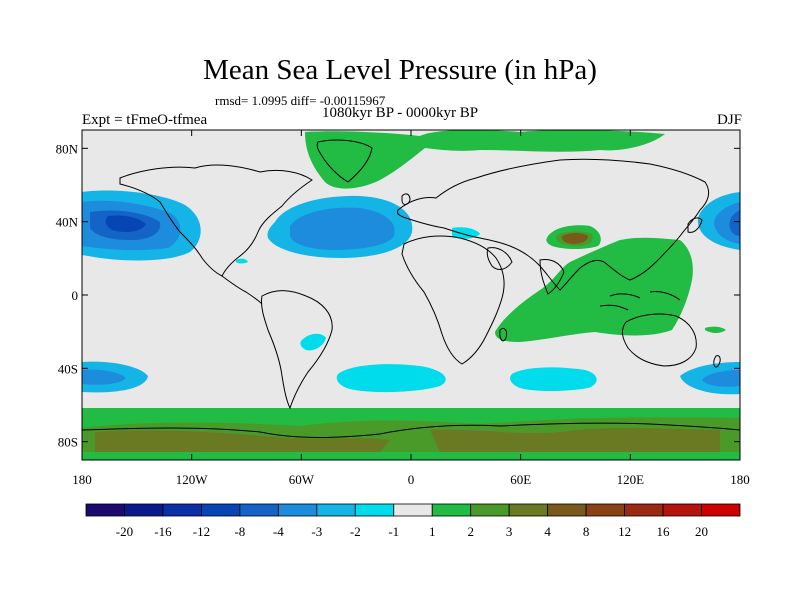  What do you see at coordinates (316, 531) in the screenshot?
I see `colorbar-label: -3` at bounding box center [316, 531].